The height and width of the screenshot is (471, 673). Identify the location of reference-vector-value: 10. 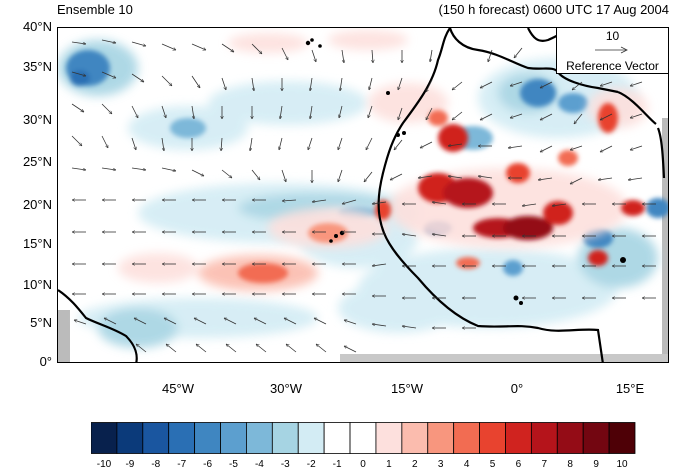
(612, 36).